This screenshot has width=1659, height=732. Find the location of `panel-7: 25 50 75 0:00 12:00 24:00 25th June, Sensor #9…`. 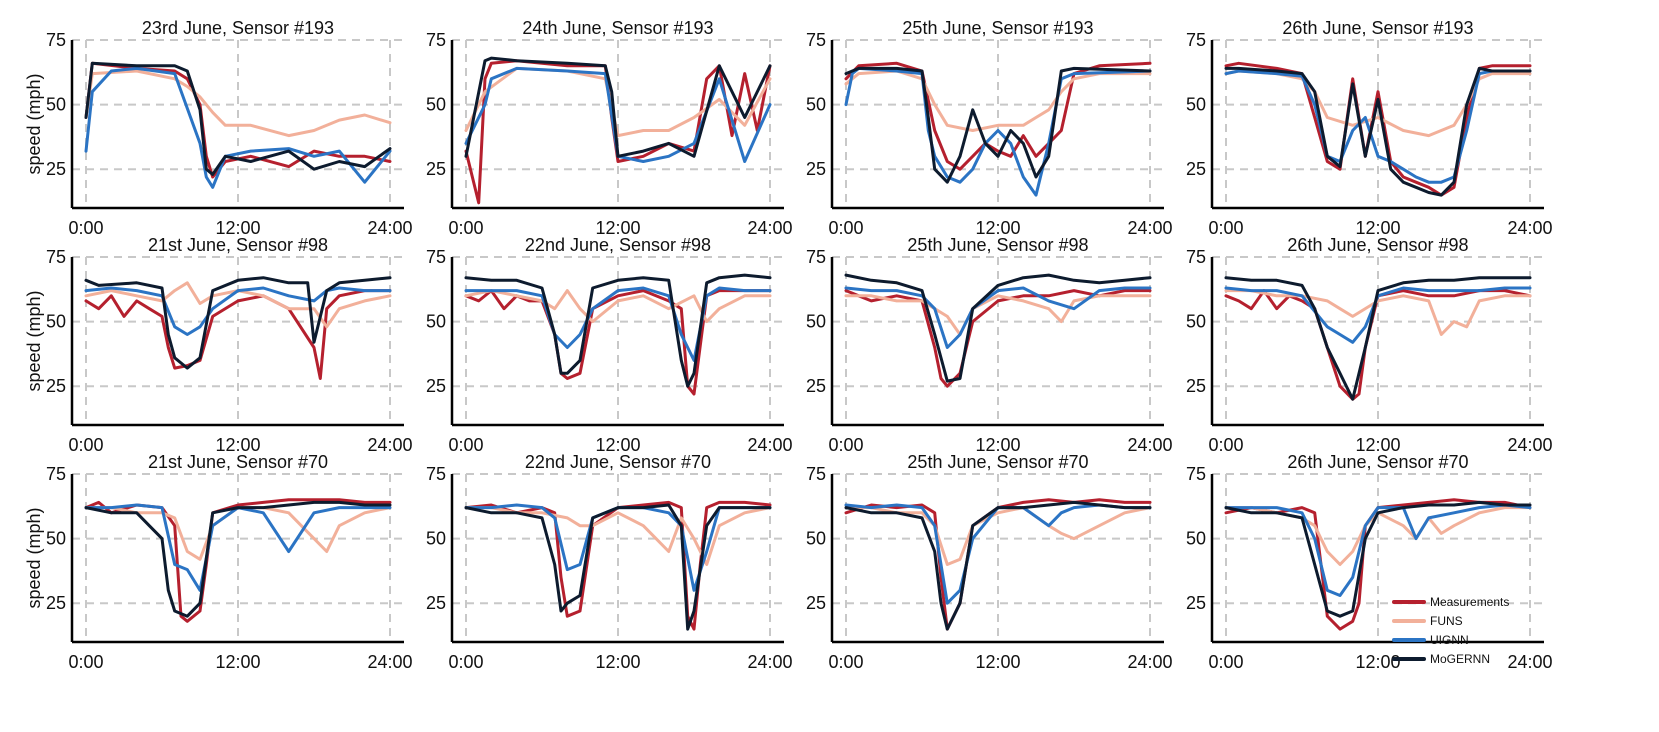

panel-7: 25 50 75 0:00 12:00 24:00 25th June, Sensor #9… is located at coordinates (989, 345).